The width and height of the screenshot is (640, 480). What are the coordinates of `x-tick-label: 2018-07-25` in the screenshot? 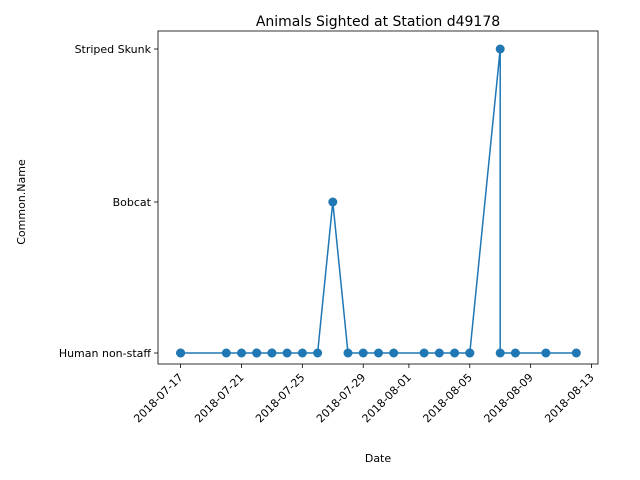 It's located at (280, 398).